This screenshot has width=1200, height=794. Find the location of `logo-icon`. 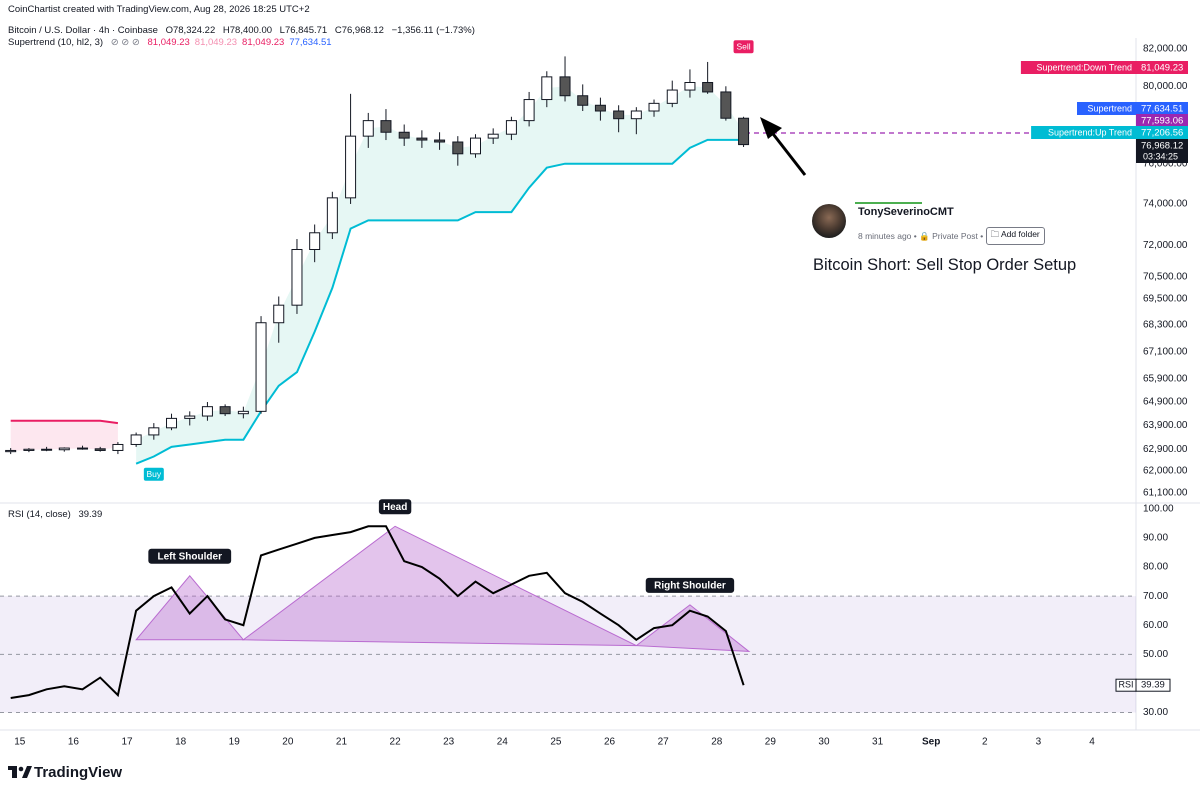

logo-icon is located at coordinates (20, 772).